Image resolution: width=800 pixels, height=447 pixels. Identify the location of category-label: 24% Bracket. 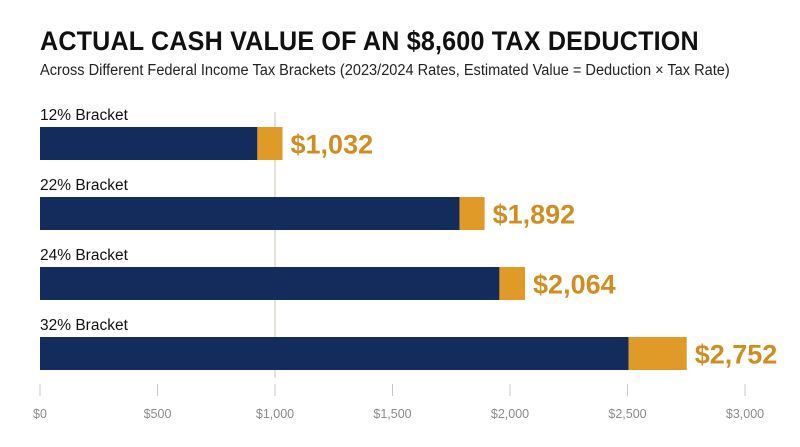
(84, 255).